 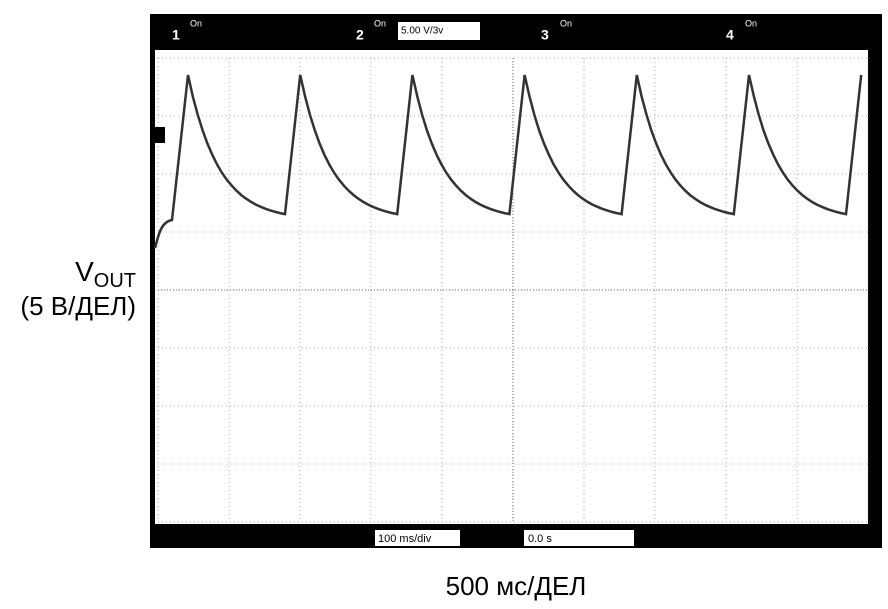 I want to click on ch-number: 3, so click(x=545, y=35).